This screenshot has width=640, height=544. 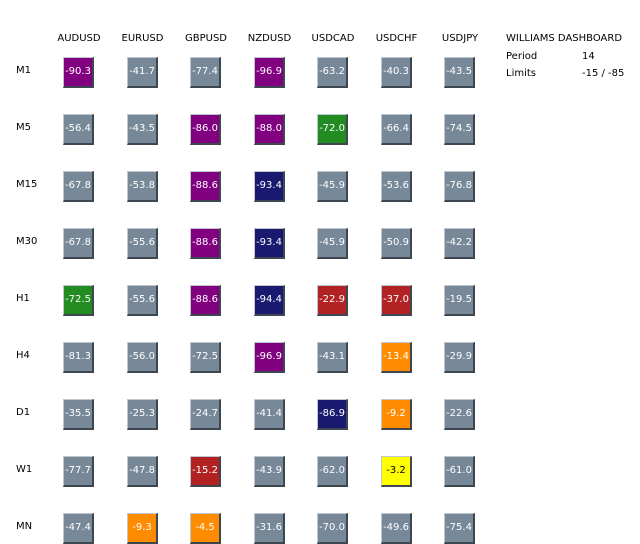 What do you see at coordinates (459, 300) in the screenshot?
I see `williams-value-cell: -19.5` at bounding box center [459, 300].